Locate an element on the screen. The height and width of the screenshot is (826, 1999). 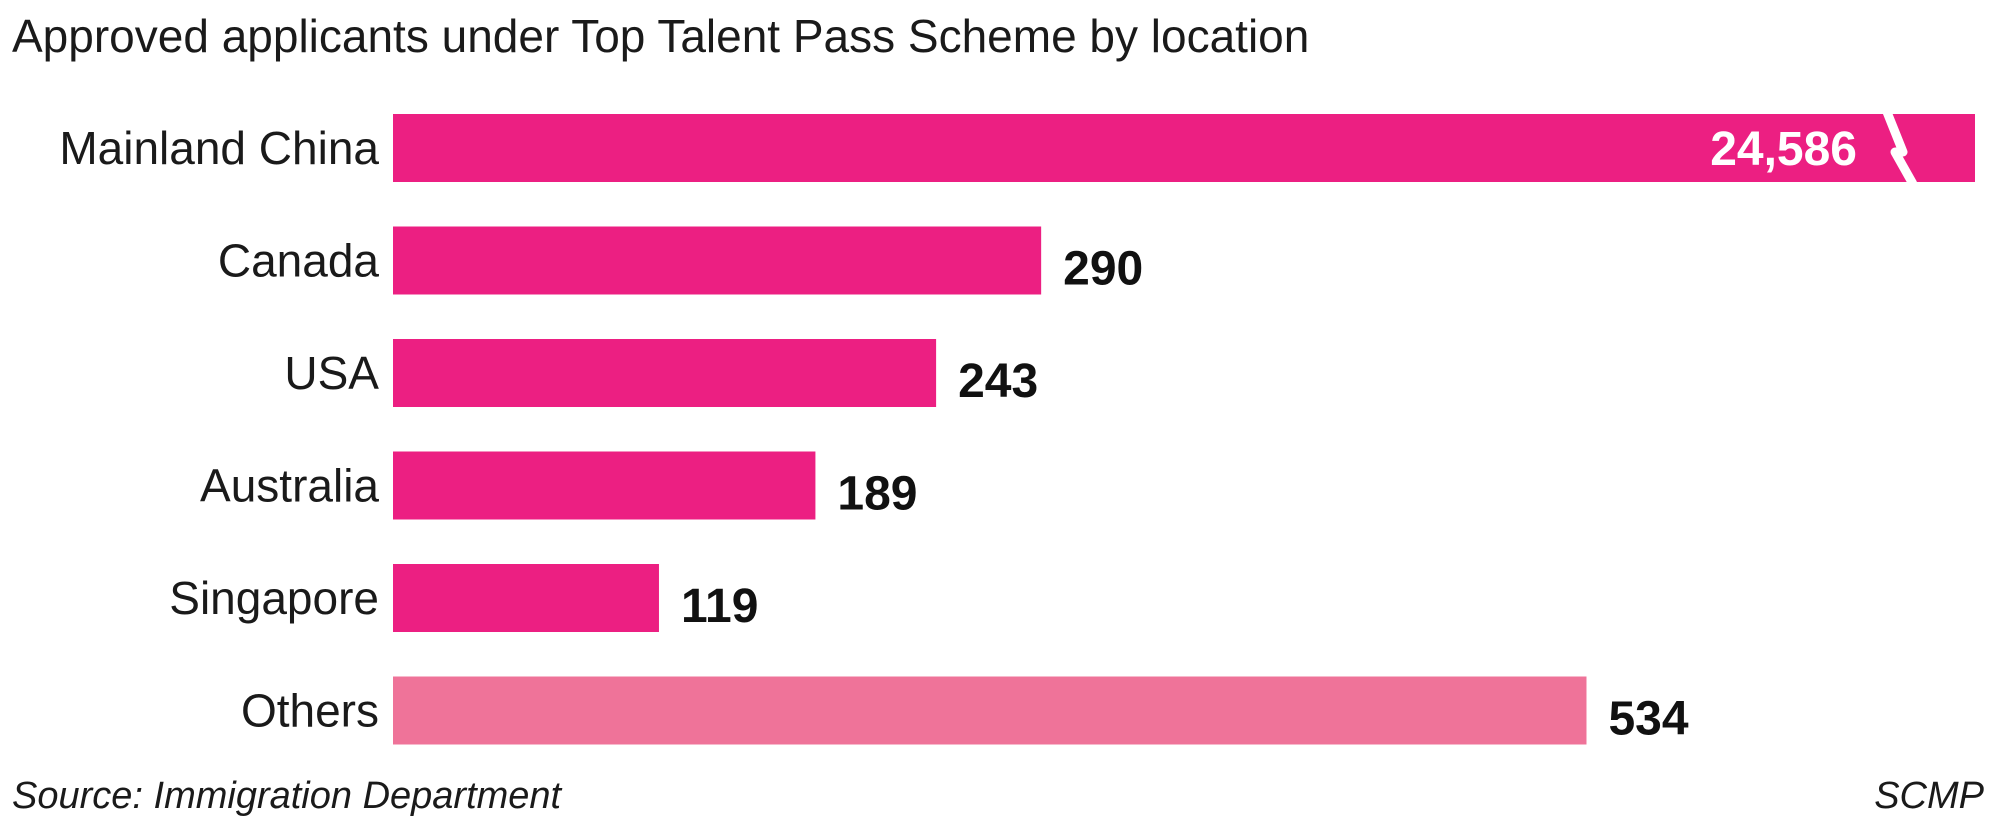
category-label-mainland-china: Mainland China is located at coordinates (219, 148).